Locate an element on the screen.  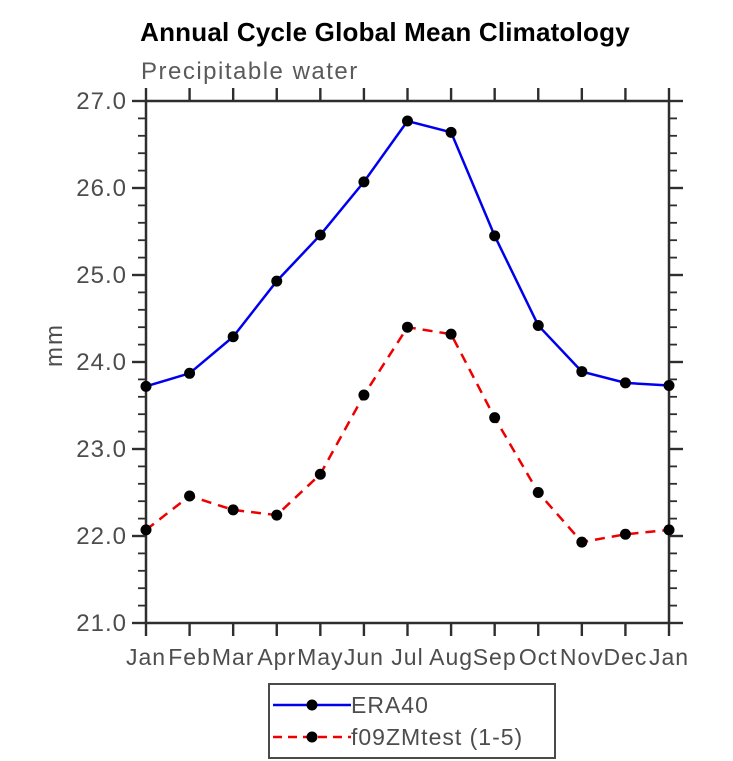
x-tick-label: Apr is located at coordinates (276, 657).